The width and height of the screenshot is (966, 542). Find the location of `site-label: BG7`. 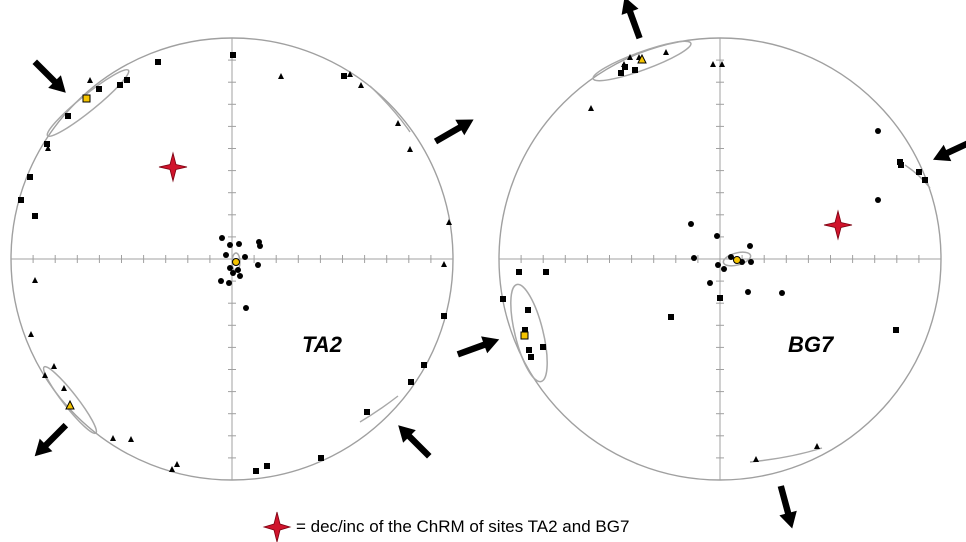

site-label: BG7 is located at coordinates (811, 344).